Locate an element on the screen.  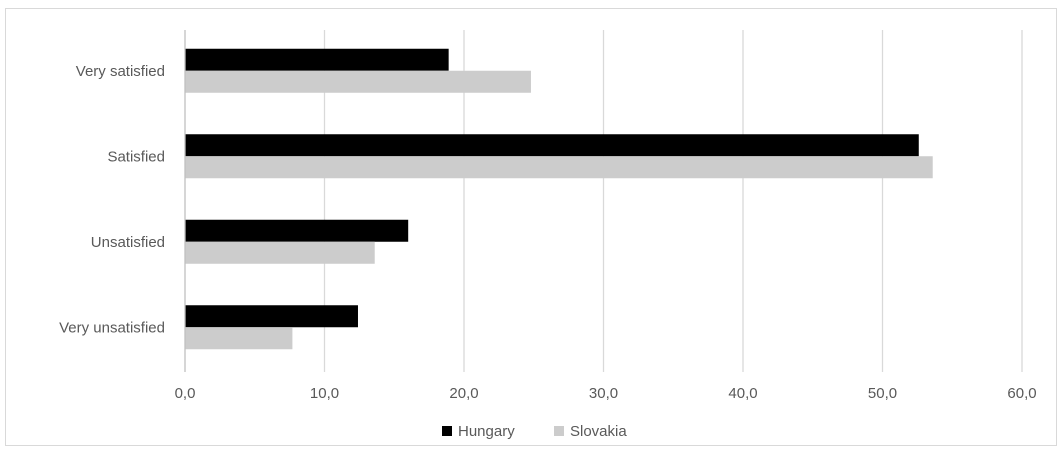
legend: Hungary Slovakia is located at coordinates (534, 431).